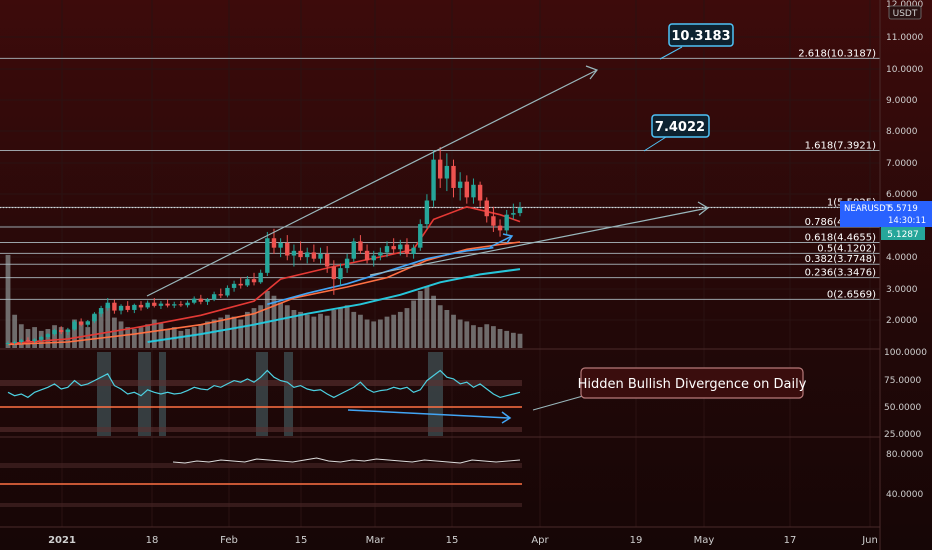 Image resolution: width=932 pixels, height=550 pixels. I want to click on rsi-divergence-arrow, so click(429, 414).